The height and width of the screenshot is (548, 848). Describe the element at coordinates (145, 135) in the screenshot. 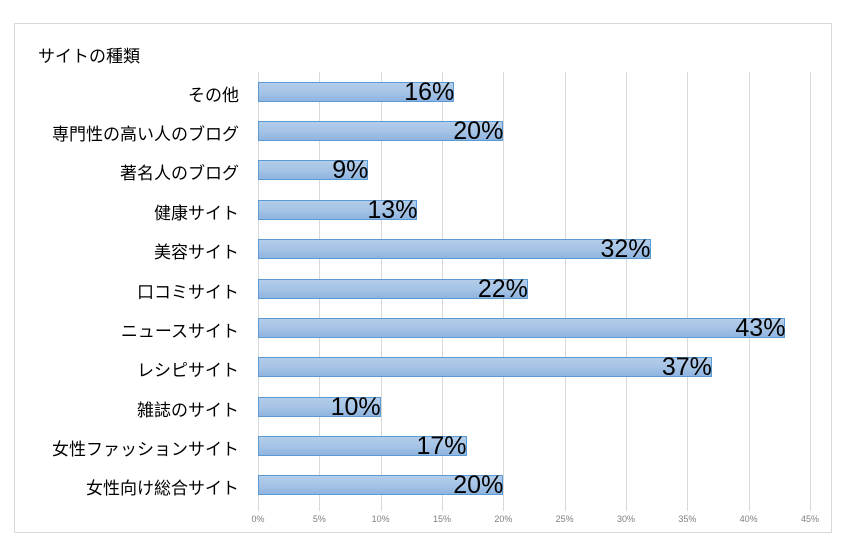

I see `category-label: 専門性の高い人のブログ` at that location.